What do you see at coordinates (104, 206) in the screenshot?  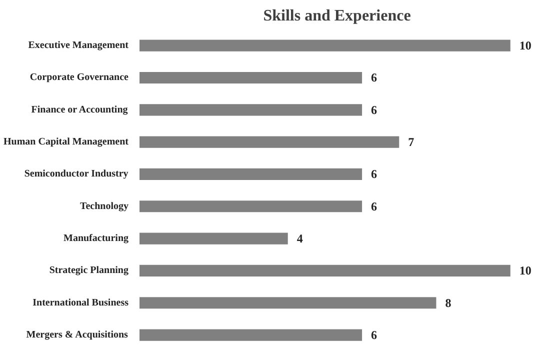 I see `y-tick-label: Technology` at bounding box center [104, 206].